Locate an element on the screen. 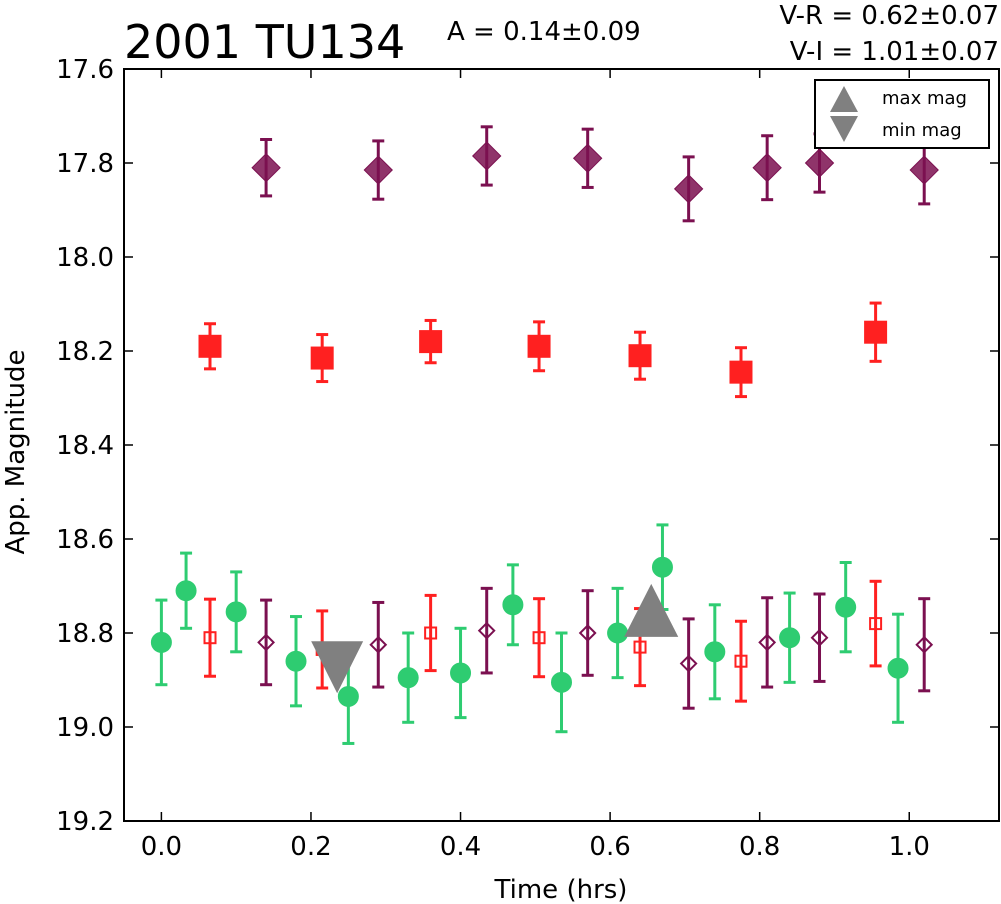 This screenshot has height=904, width=1001. x-tick-label: 0.2 is located at coordinates (310, 847).